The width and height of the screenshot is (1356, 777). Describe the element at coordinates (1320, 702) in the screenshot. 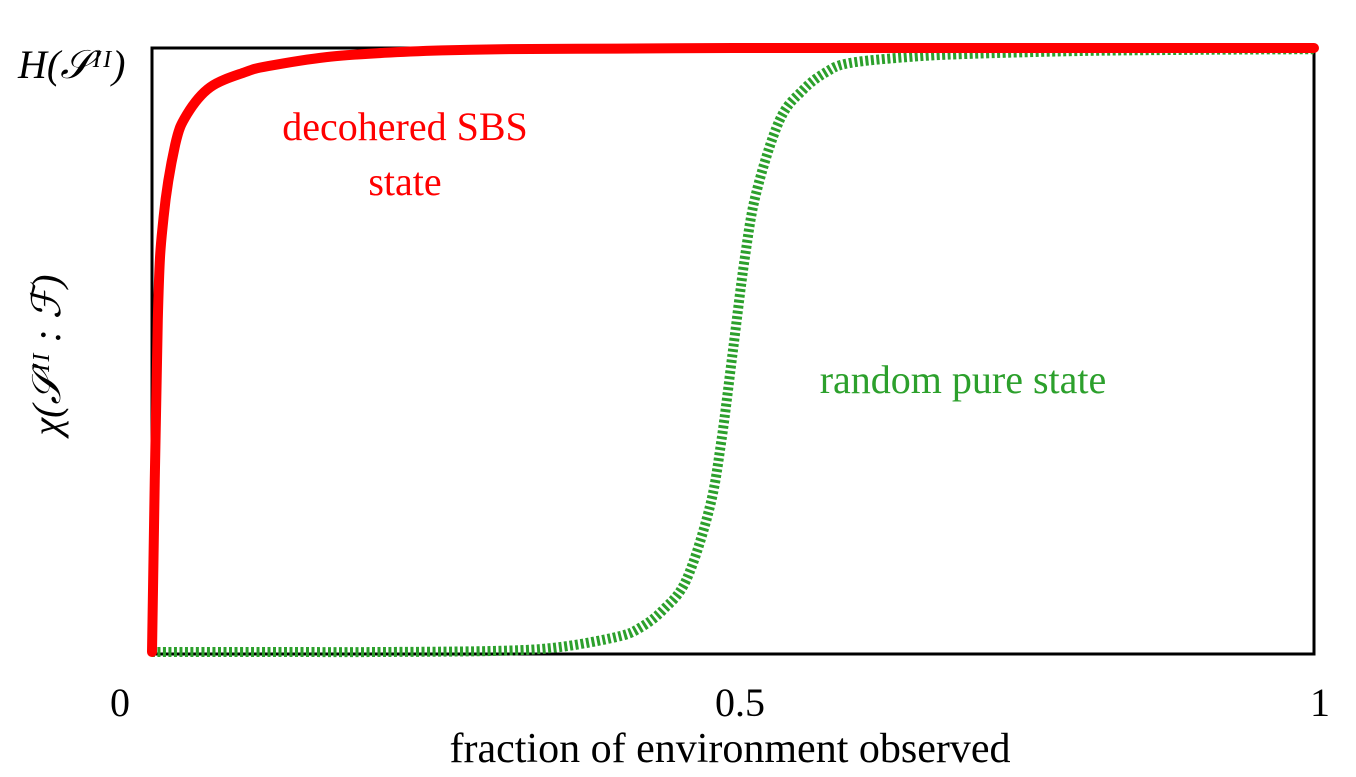

I see `x-tick-label: 1` at that location.